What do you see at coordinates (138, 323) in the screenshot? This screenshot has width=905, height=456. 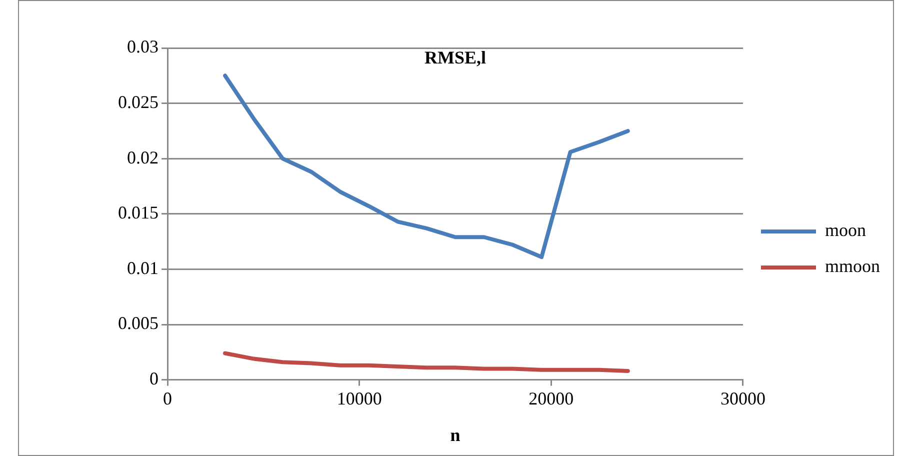 I see `y-tick-label: 0.005` at bounding box center [138, 323].